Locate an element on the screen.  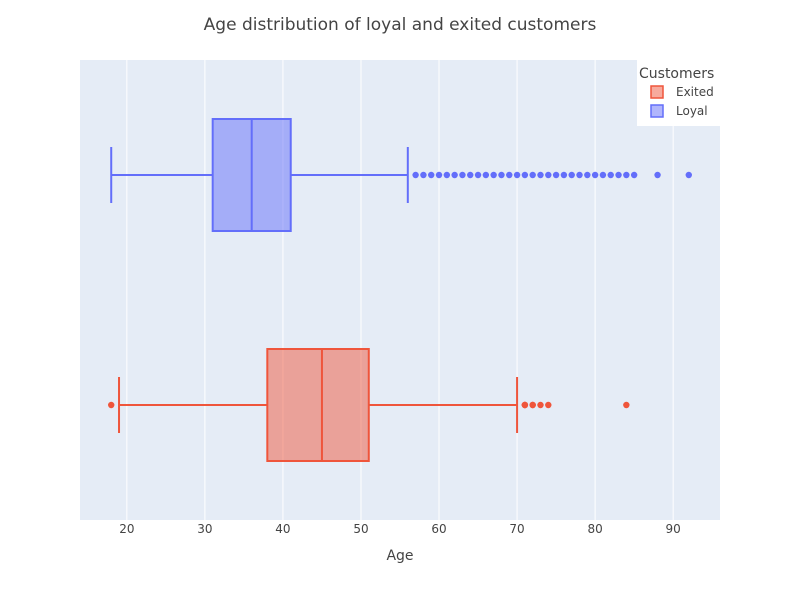
iqr-box is located at coordinates (318, 405).